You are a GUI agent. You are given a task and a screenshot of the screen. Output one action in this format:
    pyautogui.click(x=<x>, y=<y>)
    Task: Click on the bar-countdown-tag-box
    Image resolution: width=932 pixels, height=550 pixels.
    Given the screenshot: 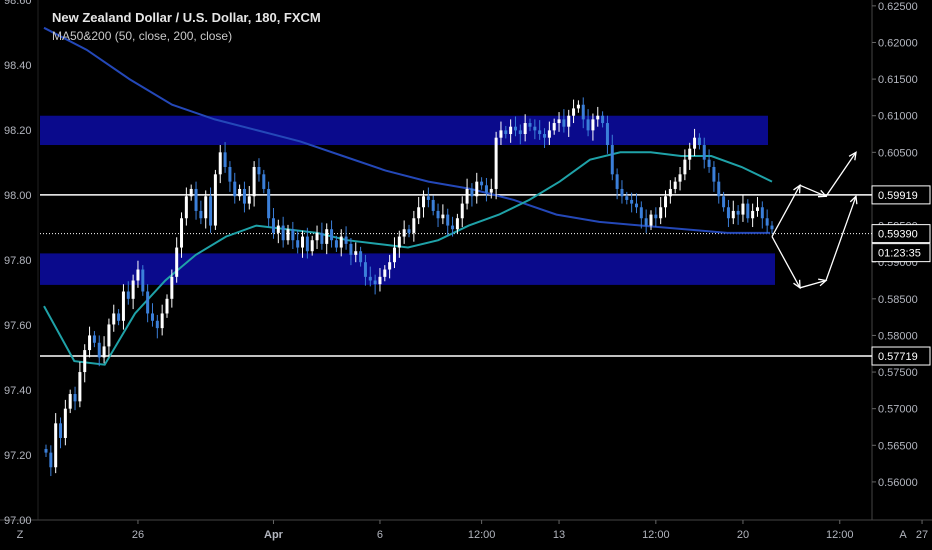 What is the action you would take?
    pyautogui.click(x=901, y=253)
    